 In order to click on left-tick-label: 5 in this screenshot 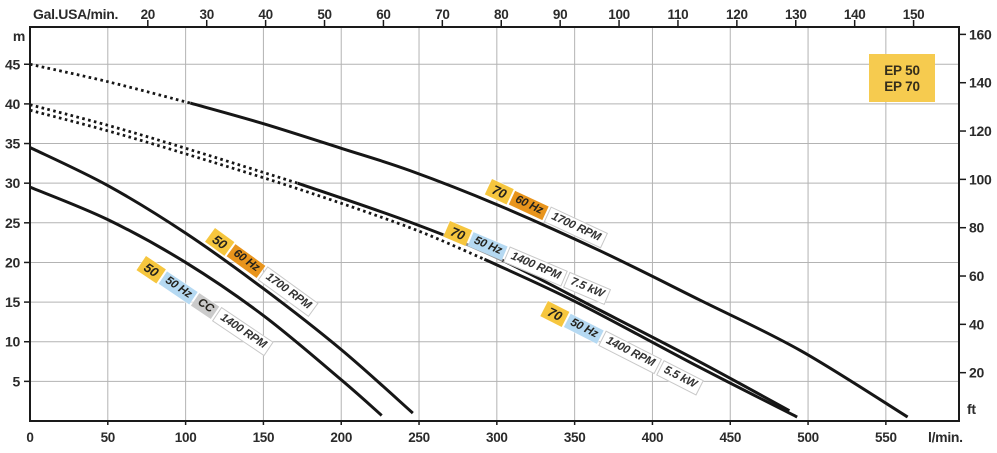, I will do `click(17, 381)`.